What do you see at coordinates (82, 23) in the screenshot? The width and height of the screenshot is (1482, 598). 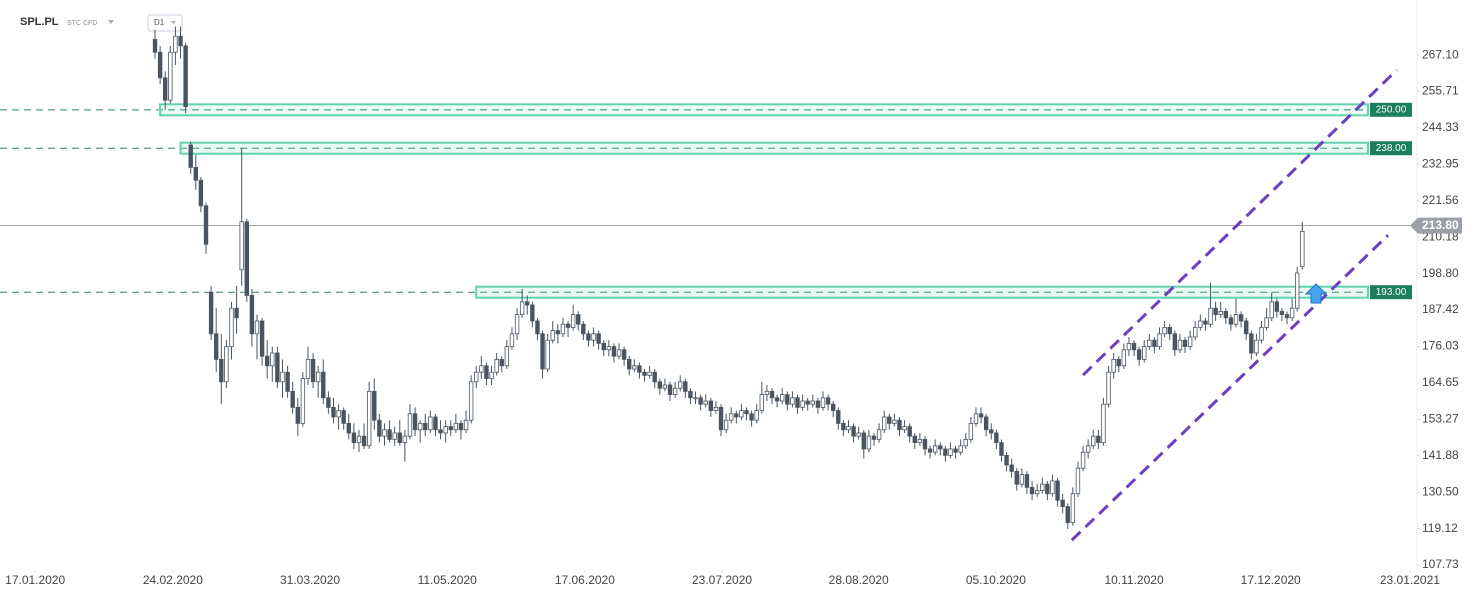 I see `market: STC CFD` at bounding box center [82, 23].